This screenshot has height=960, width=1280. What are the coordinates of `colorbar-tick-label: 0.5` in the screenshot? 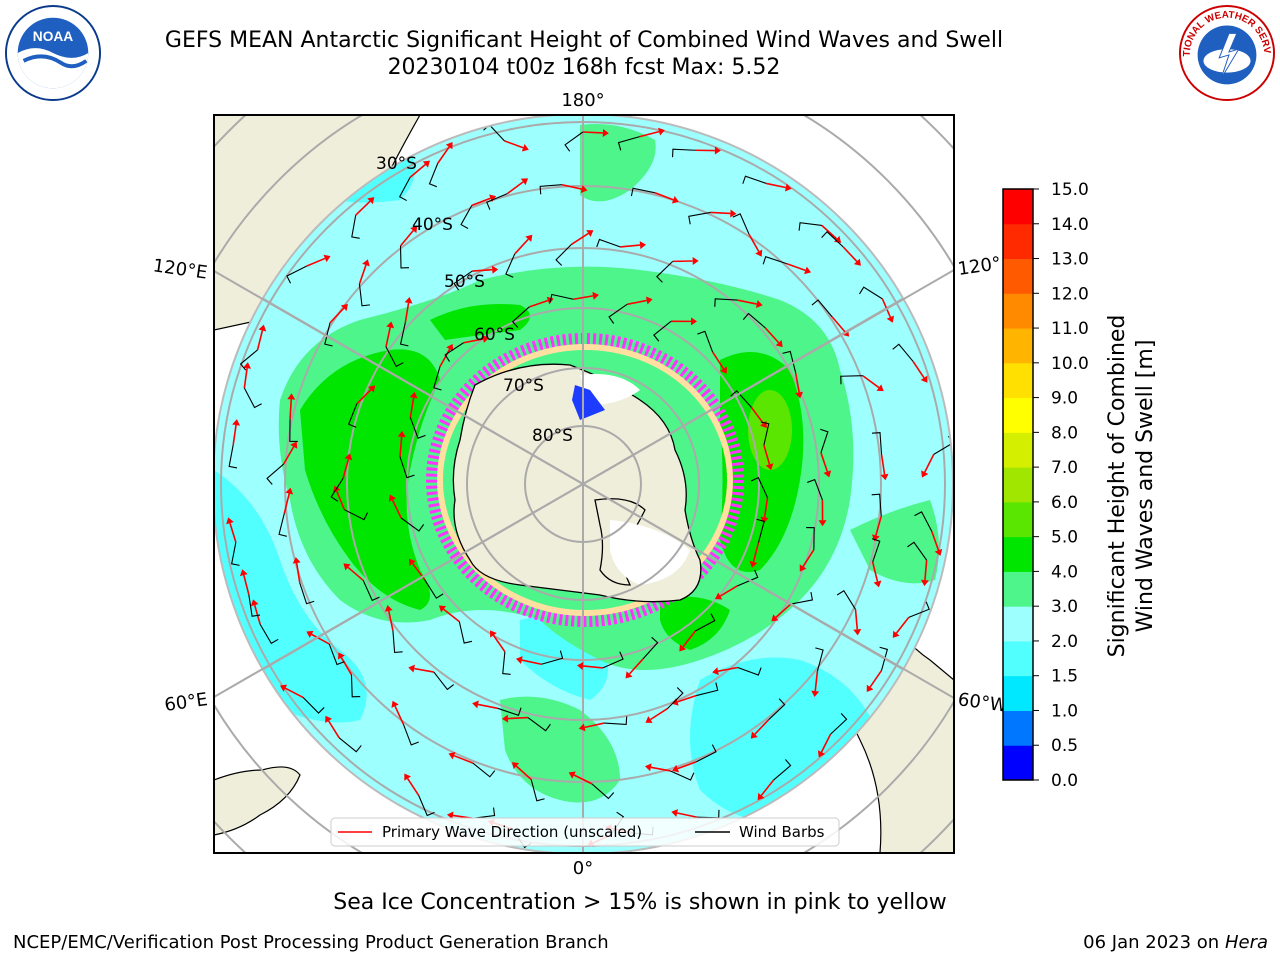 It's located at (1064, 746).